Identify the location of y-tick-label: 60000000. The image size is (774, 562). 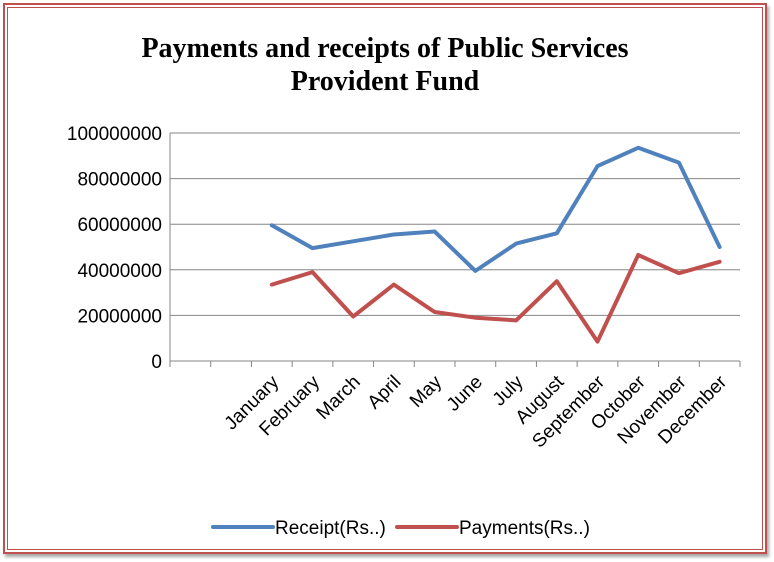
(119, 225).